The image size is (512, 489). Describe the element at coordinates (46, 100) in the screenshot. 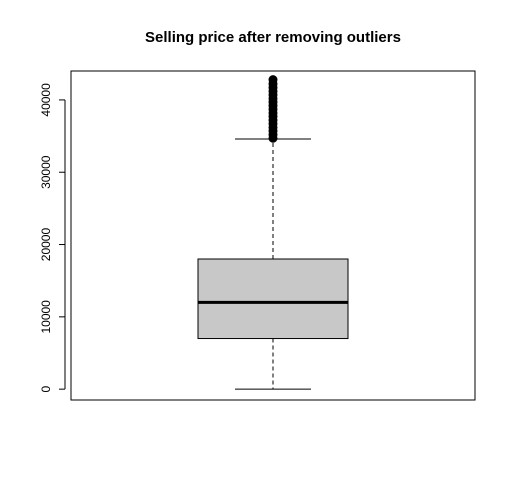

I see `y-tick-label: 40000` at that location.